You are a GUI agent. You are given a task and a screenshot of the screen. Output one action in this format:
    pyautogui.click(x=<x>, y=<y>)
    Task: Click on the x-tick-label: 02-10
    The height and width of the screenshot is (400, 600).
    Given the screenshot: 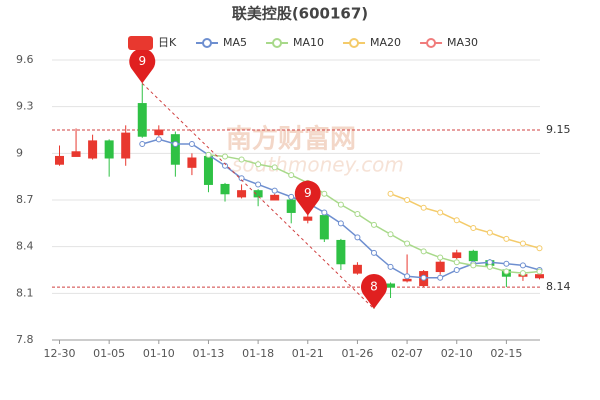 What is the action you would take?
    pyautogui.click(x=457, y=353)
    